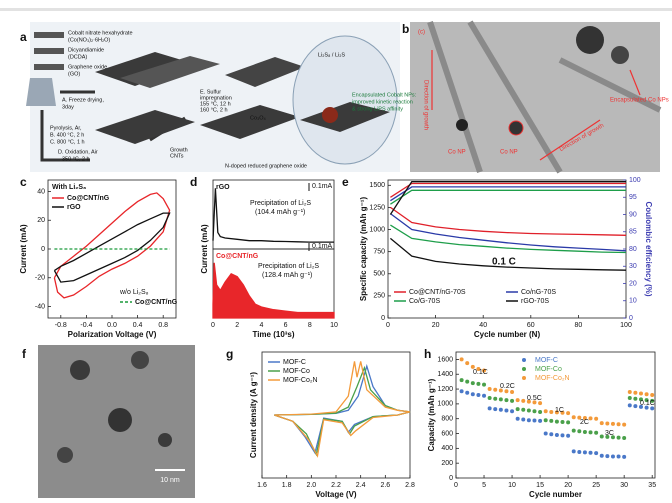  I want to click on y-tick-label: 500, so click(379, 274).